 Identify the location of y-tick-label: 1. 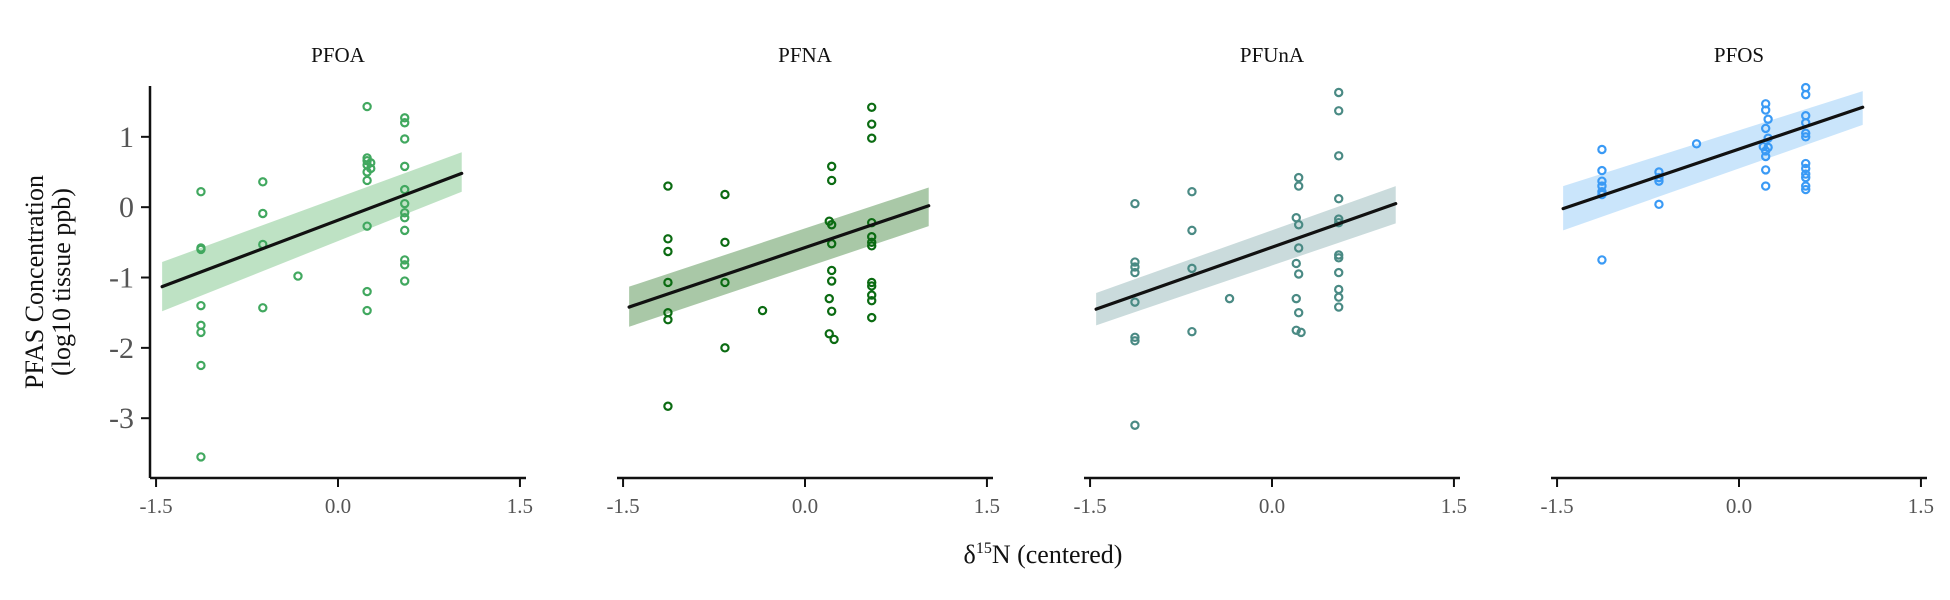
(126, 137).